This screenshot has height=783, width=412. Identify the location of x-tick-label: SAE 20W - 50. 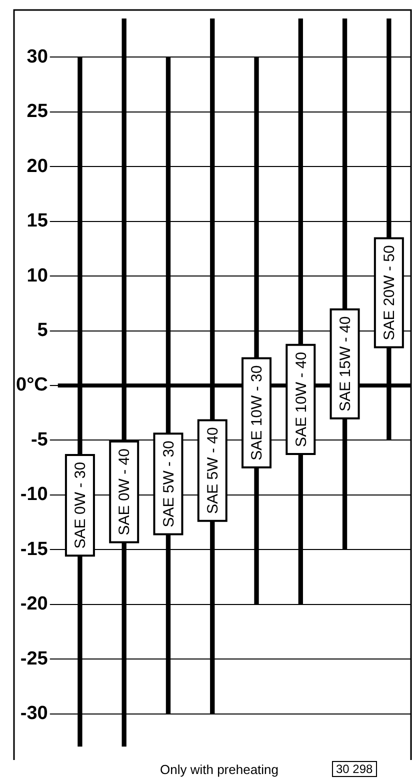
(389, 292).